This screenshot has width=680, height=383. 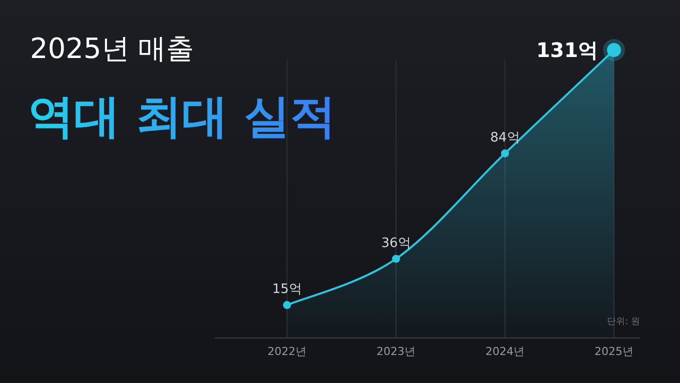 What do you see at coordinates (505, 351) in the screenshot?
I see `x-tick-label: 2024년` at bounding box center [505, 351].